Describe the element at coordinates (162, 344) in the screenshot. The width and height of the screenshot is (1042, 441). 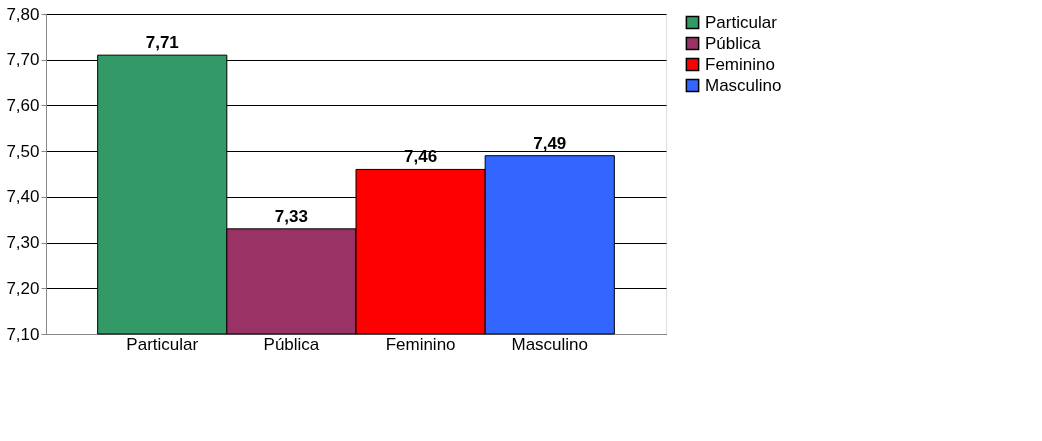
I see `x-tick-label: Particular` at that location.